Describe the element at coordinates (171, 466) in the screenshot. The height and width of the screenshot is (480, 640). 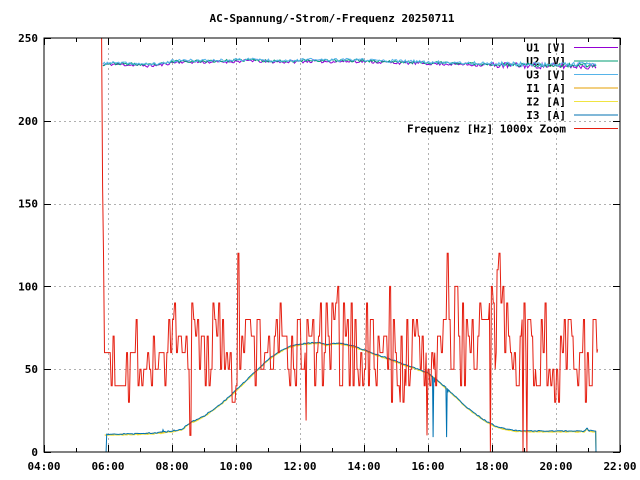
I see `x-tick-label: 08:00` at that location.